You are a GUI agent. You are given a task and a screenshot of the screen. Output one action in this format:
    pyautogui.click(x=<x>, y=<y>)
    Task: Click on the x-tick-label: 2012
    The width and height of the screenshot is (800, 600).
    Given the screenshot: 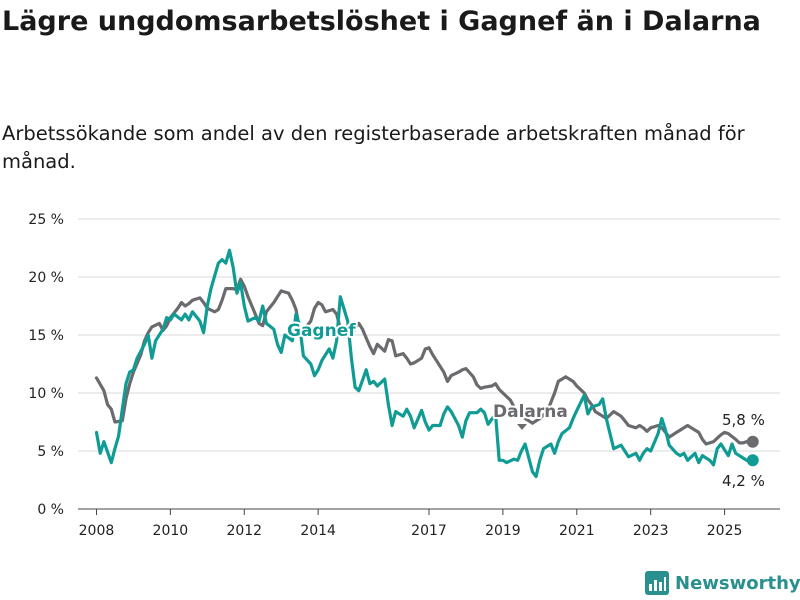 What is the action you would take?
    pyautogui.click(x=244, y=531)
    